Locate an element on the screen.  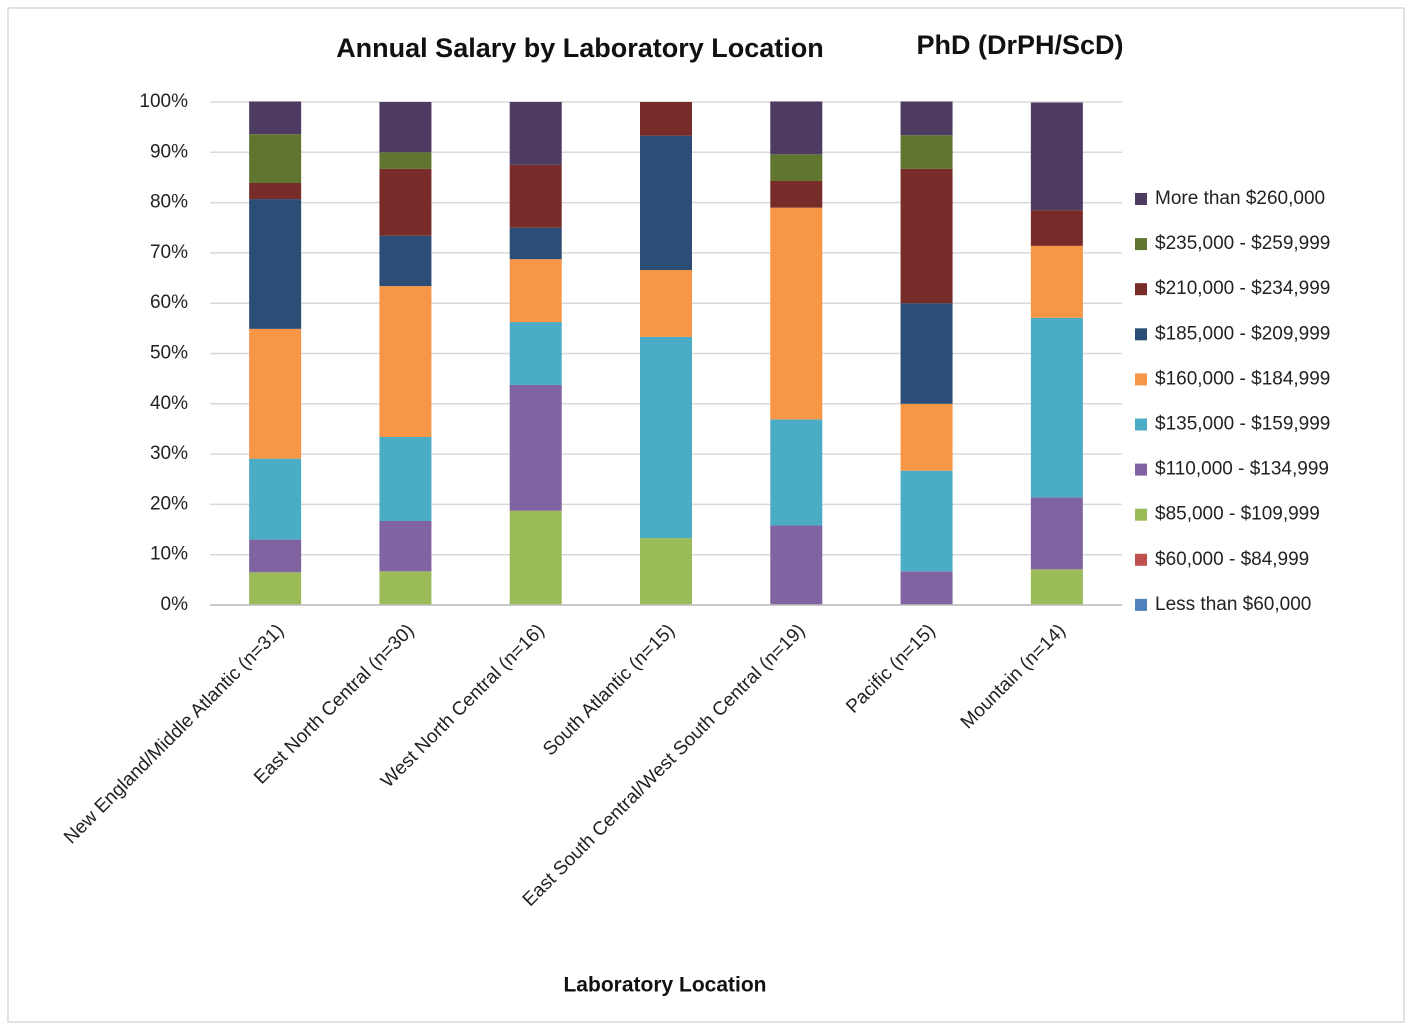
y-tick-label: 70% is located at coordinates (169, 252).